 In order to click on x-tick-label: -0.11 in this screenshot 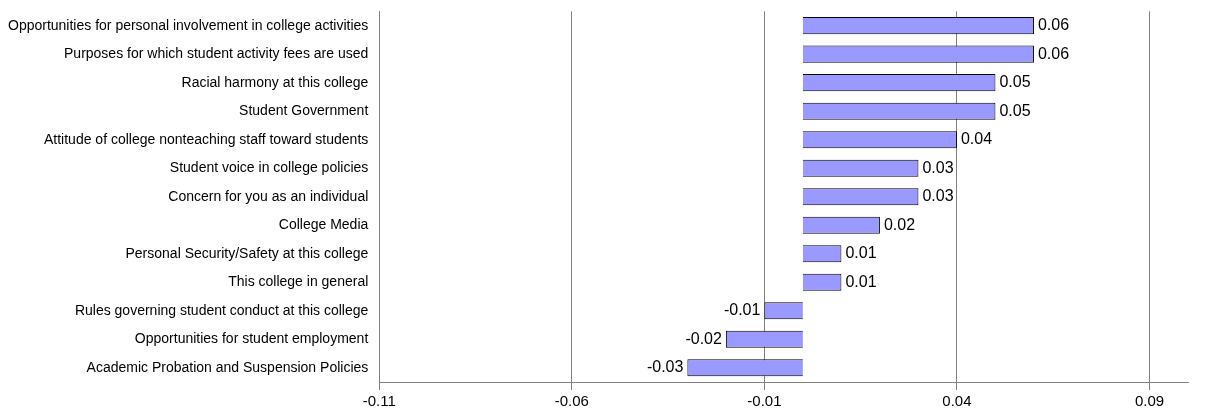, I will do `click(379, 401)`.